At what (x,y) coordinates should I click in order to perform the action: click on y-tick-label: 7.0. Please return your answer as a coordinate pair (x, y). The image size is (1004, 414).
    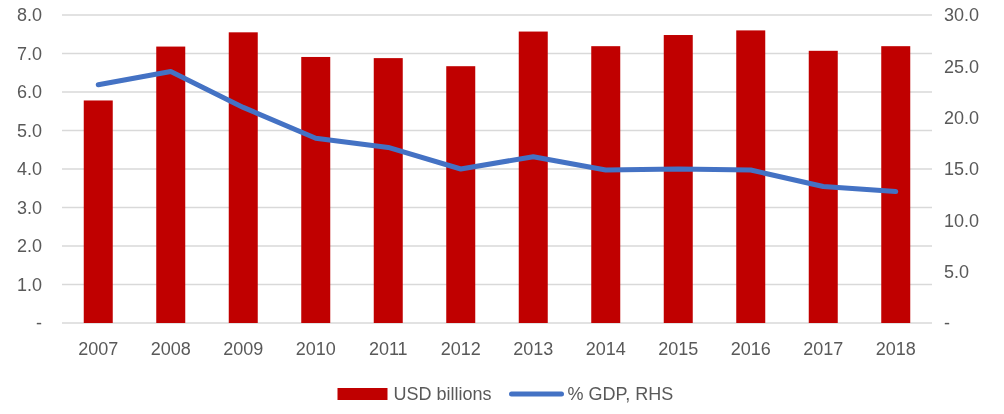
    Looking at the image, I should click on (29, 53).